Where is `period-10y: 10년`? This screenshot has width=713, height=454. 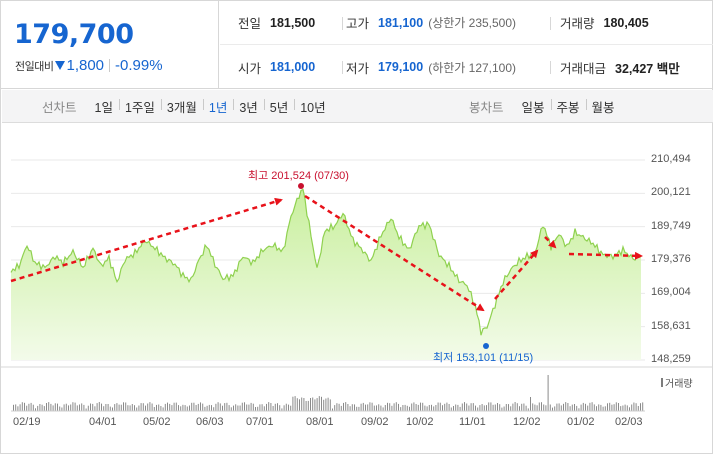 period-10y: 10년 is located at coordinates (312, 106).